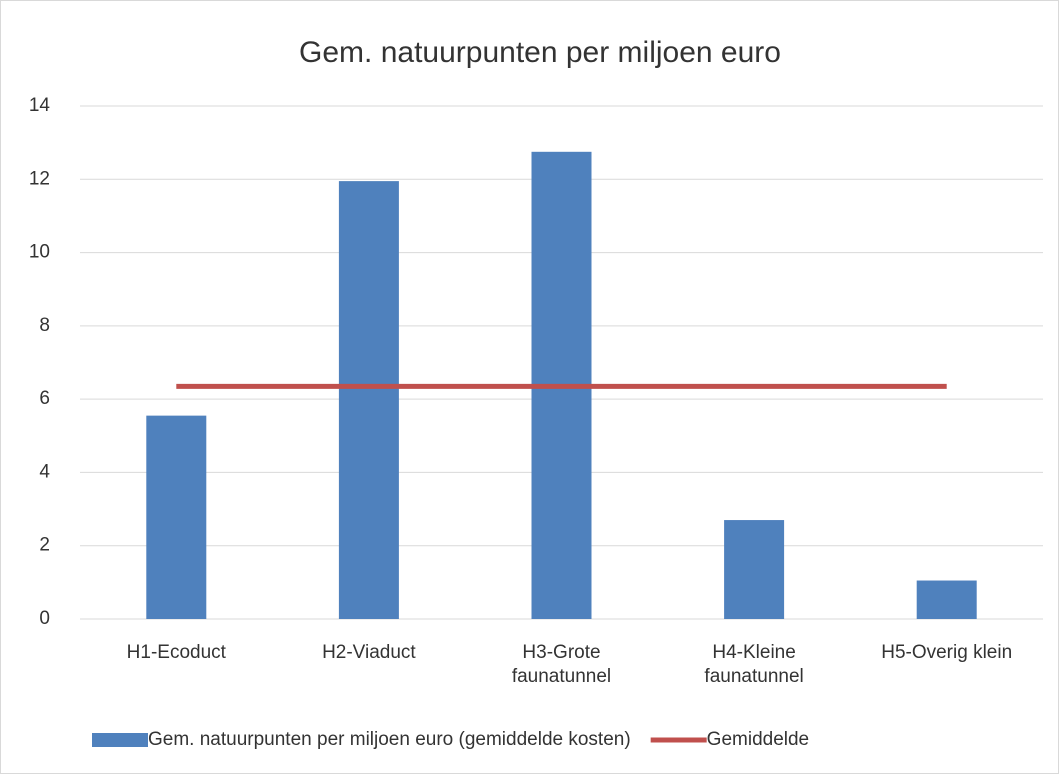 This screenshot has height=774, width=1059. Describe the element at coordinates (44, 325) in the screenshot. I see `y-tick-label: 8` at that location.